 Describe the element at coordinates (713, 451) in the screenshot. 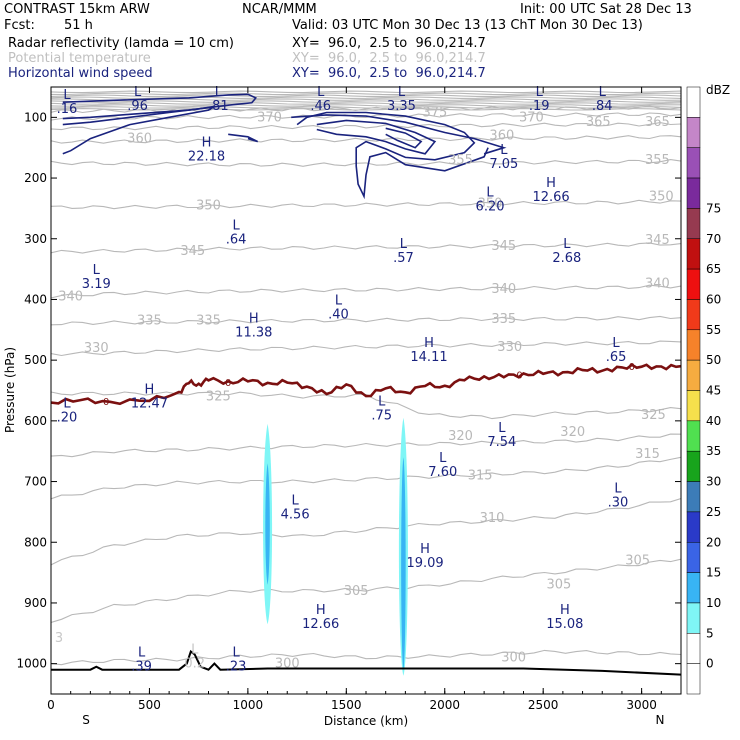

I see `colorbar-label: 35` at that location.